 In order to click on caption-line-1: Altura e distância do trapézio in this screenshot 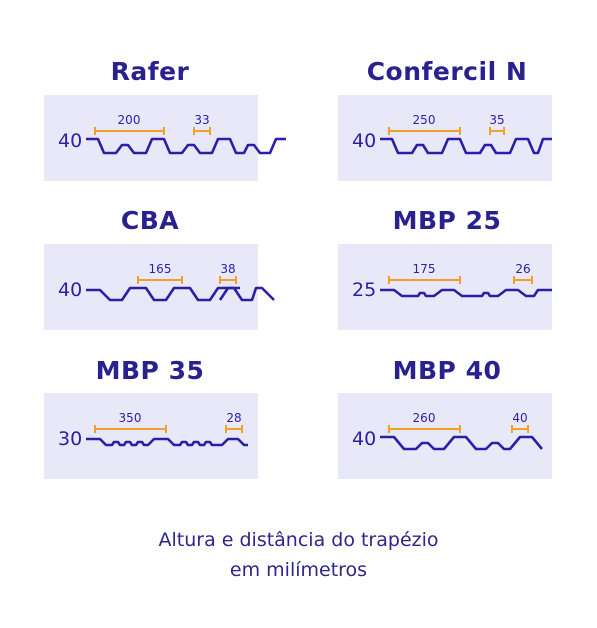, I will do `click(298, 540)`.